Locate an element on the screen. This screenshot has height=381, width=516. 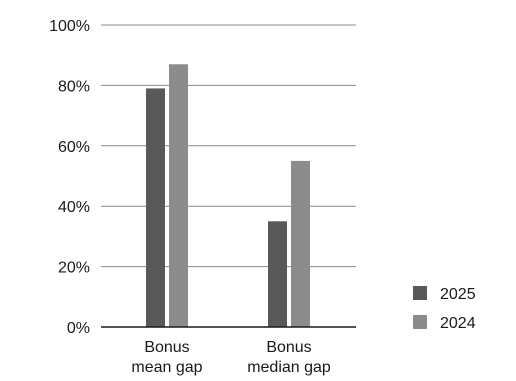
x-category-label: Bonus mean gap is located at coordinates (166, 357).